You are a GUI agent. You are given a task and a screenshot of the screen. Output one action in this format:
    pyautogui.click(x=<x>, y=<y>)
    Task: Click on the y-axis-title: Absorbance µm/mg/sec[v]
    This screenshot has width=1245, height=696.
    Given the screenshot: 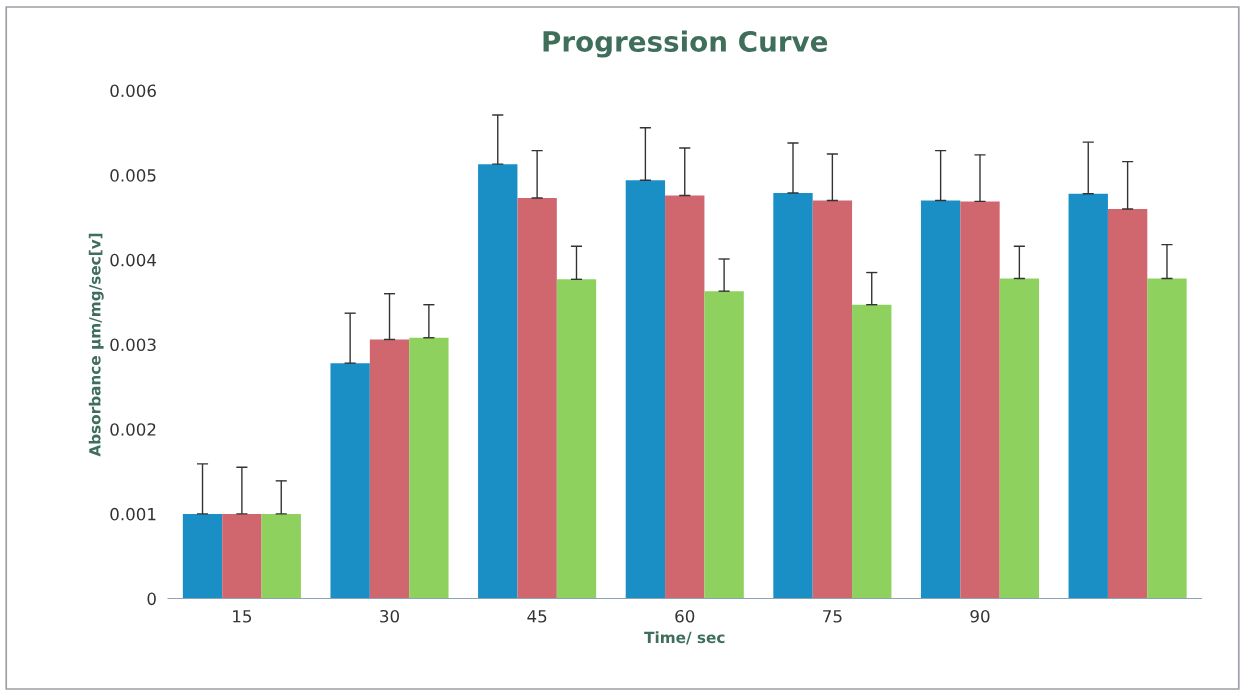 What is the action you would take?
    pyautogui.click(x=96, y=345)
    